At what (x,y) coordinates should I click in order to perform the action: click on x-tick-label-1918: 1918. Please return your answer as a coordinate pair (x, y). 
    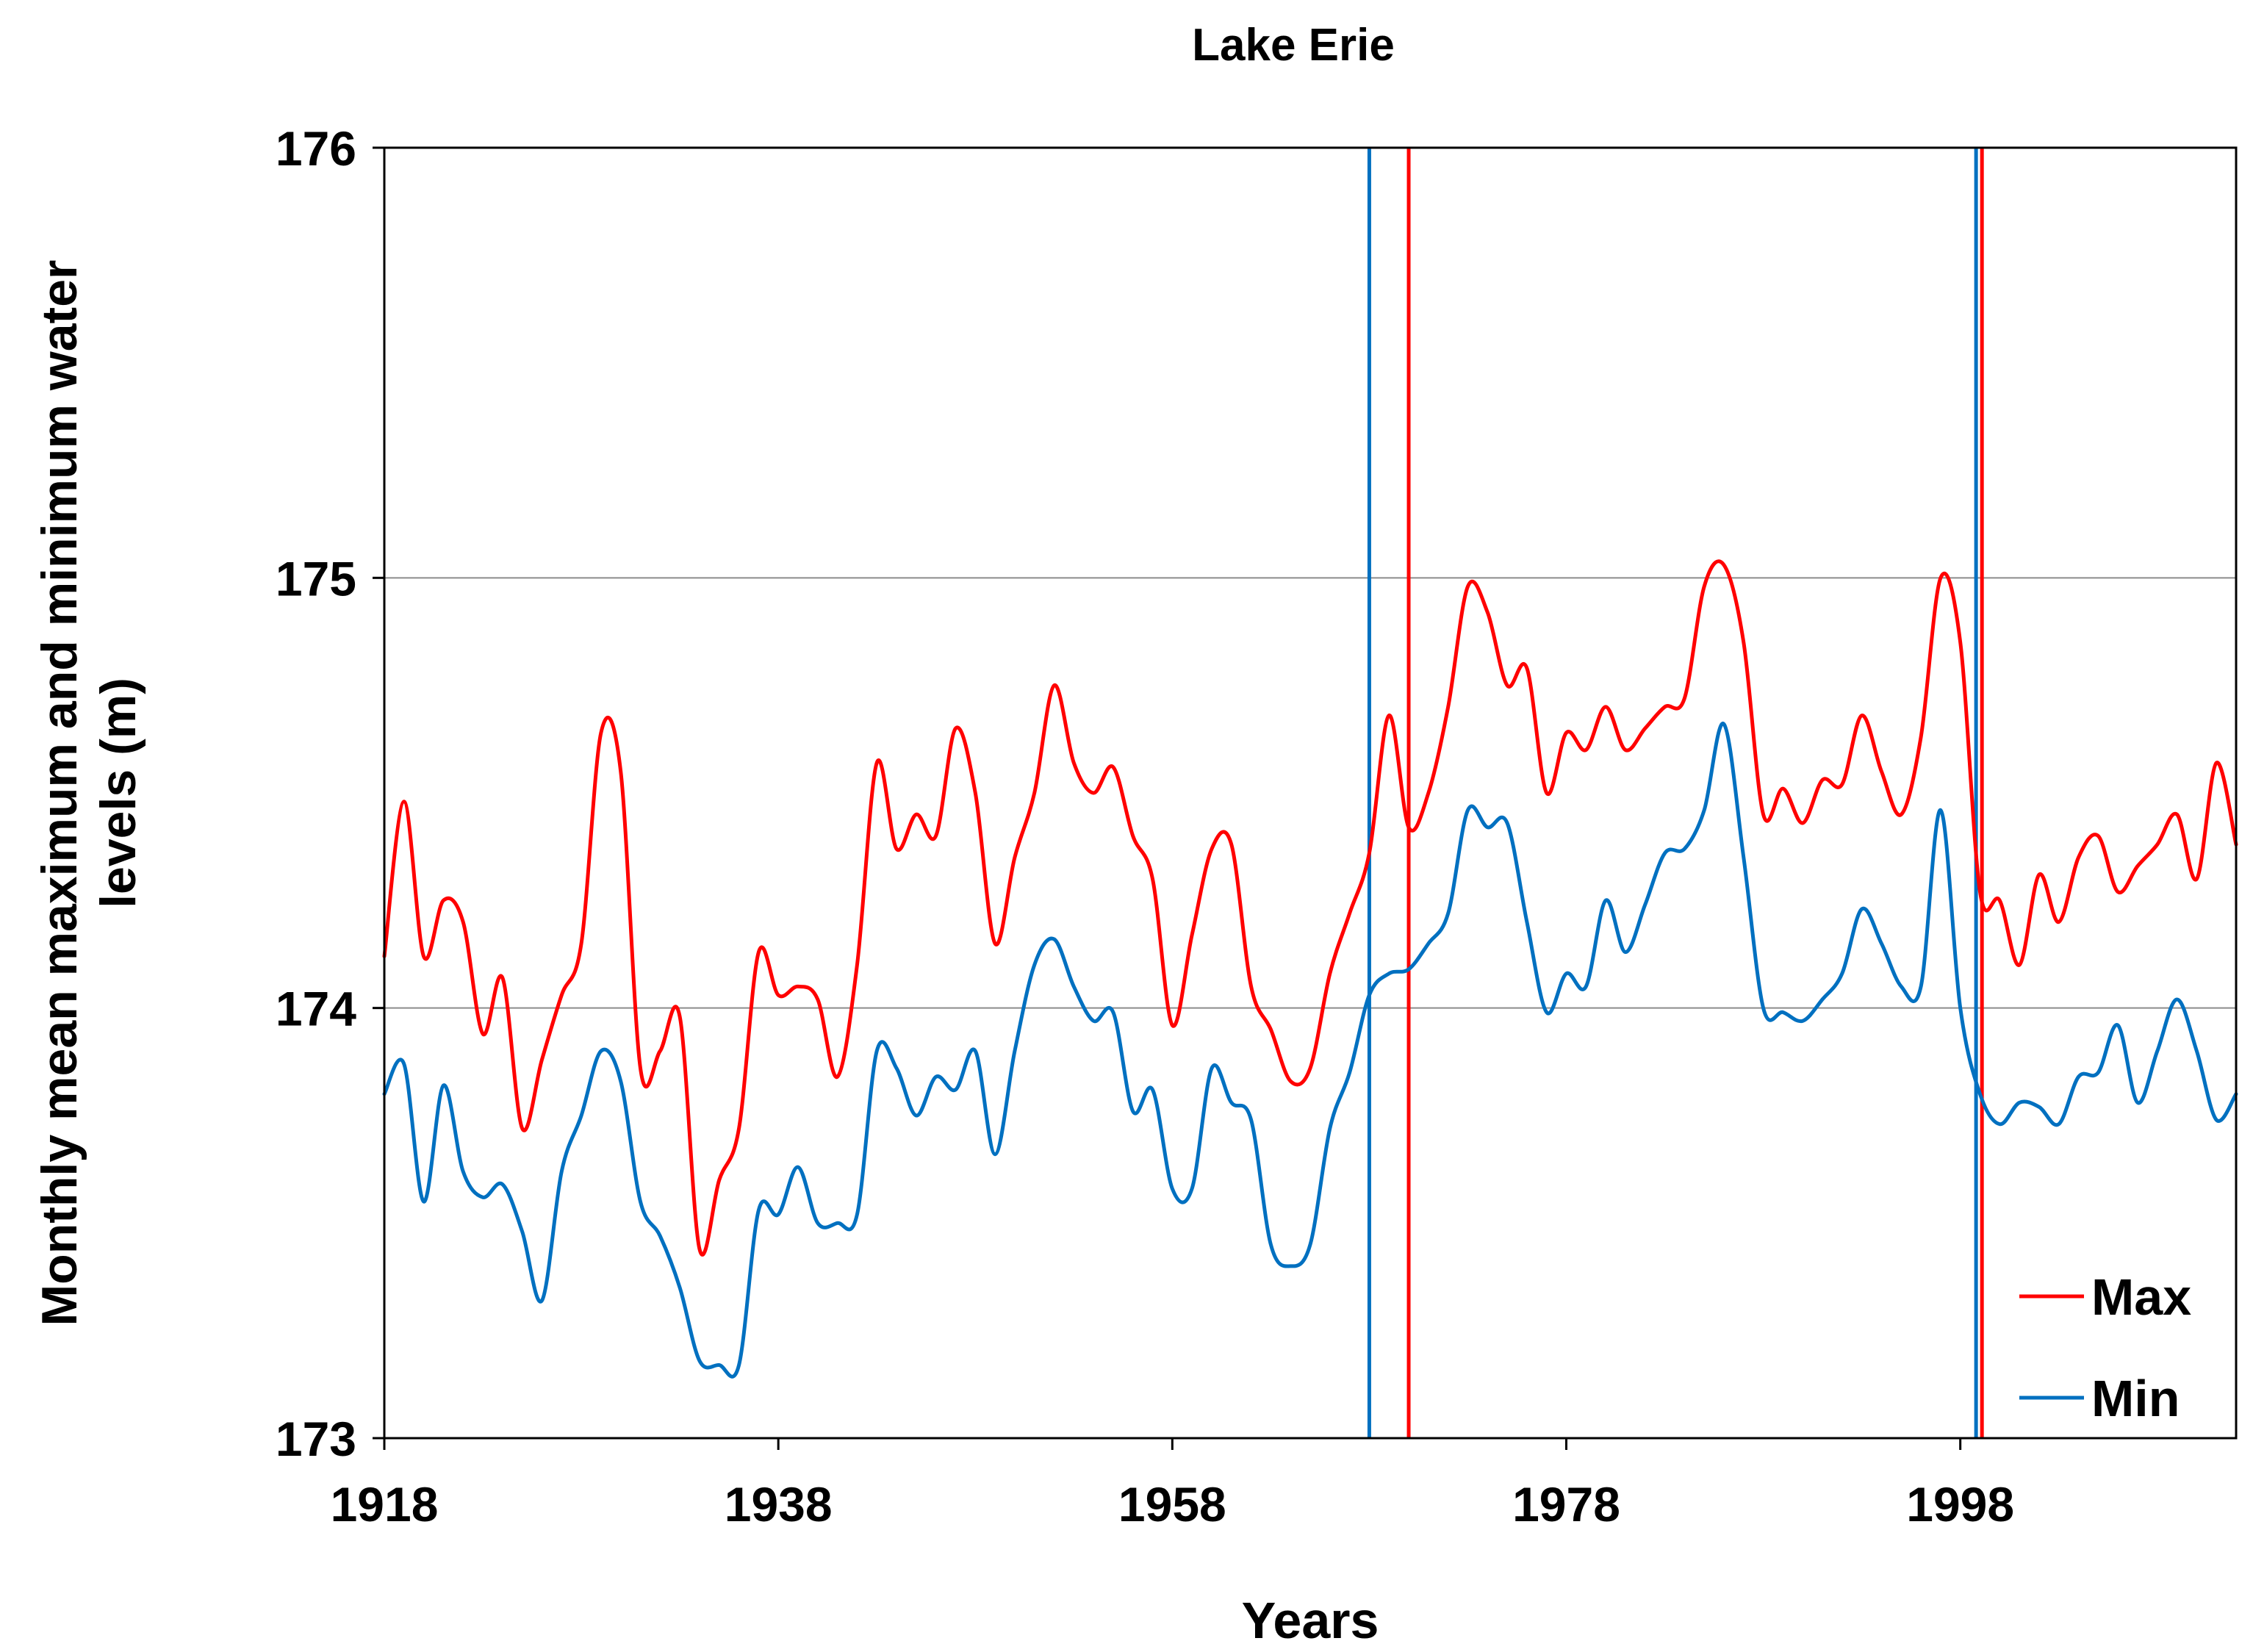
    Looking at the image, I should click on (385, 1504).